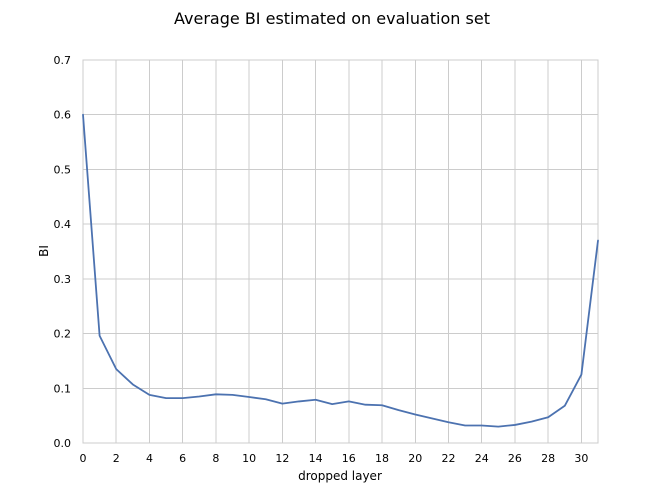 The image size is (664, 498). Describe the element at coordinates (334, 458) in the screenshot. I see `x-tick-labels: 0 2 4 6 8 10 12 14 16 18 20 22 24 26 28 30` at that location.